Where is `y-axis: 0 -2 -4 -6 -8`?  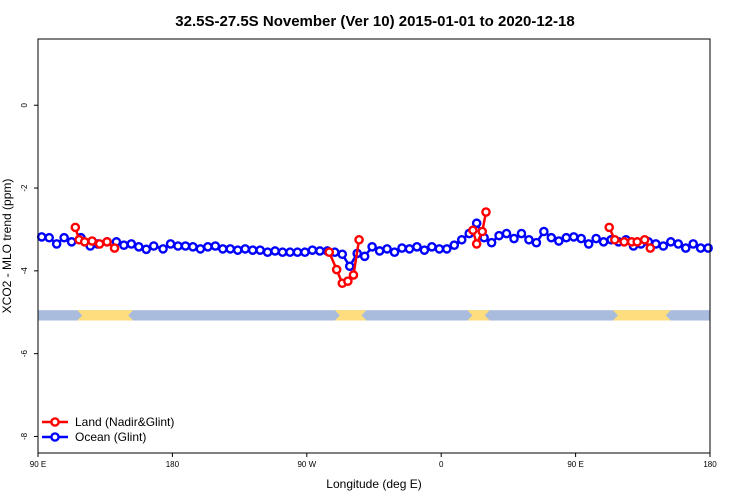
y-axis: 0 -2 -4 -6 -8 is located at coordinates (29, 271).